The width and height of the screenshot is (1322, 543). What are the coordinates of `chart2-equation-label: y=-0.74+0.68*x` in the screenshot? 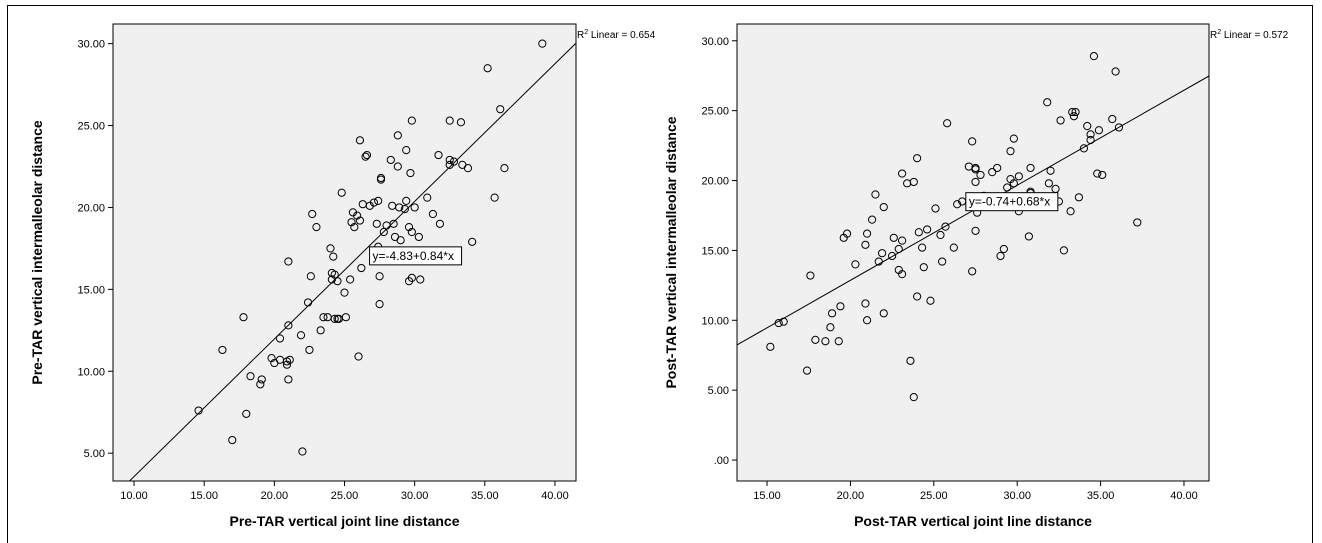 It's located at (1009, 202).